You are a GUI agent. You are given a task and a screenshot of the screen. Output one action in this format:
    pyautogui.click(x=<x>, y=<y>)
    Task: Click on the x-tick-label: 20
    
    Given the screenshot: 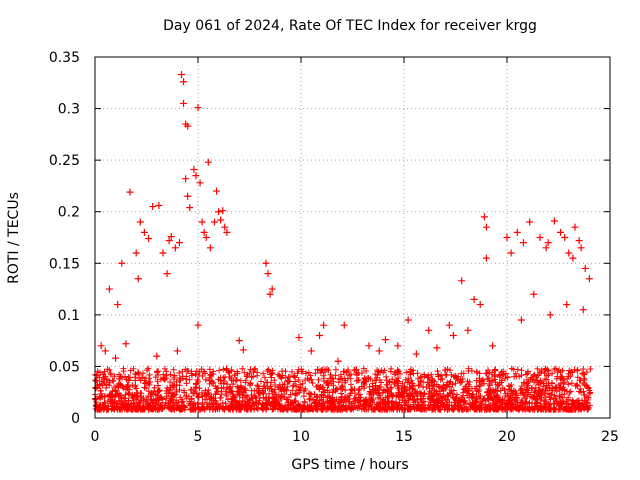 What is the action you would take?
    pyautogui.click(x=507, y=437)
    